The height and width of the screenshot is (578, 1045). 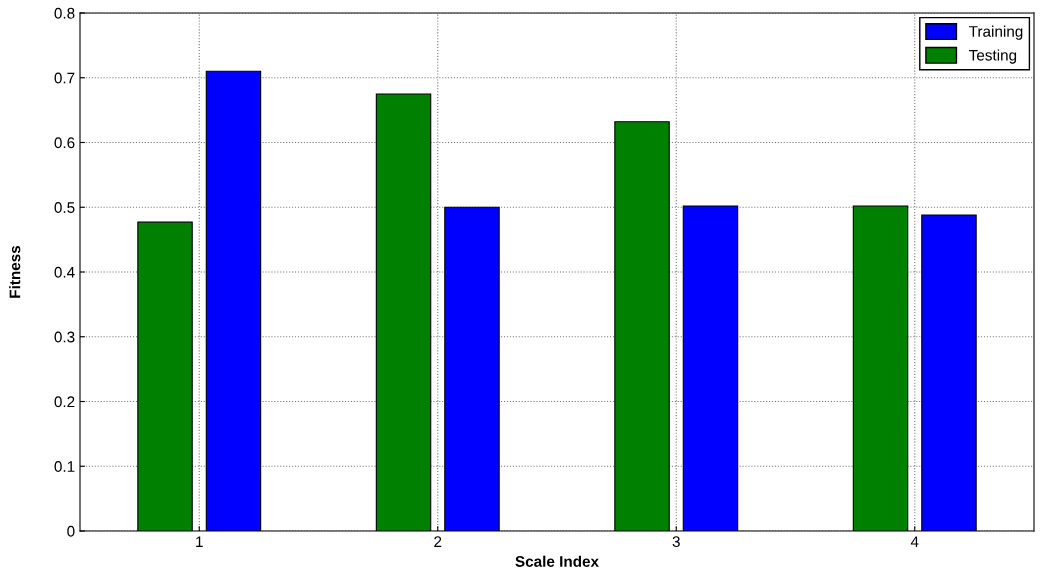 I want to click on y-tick-label: 0.8, so click(x=64, y=13).